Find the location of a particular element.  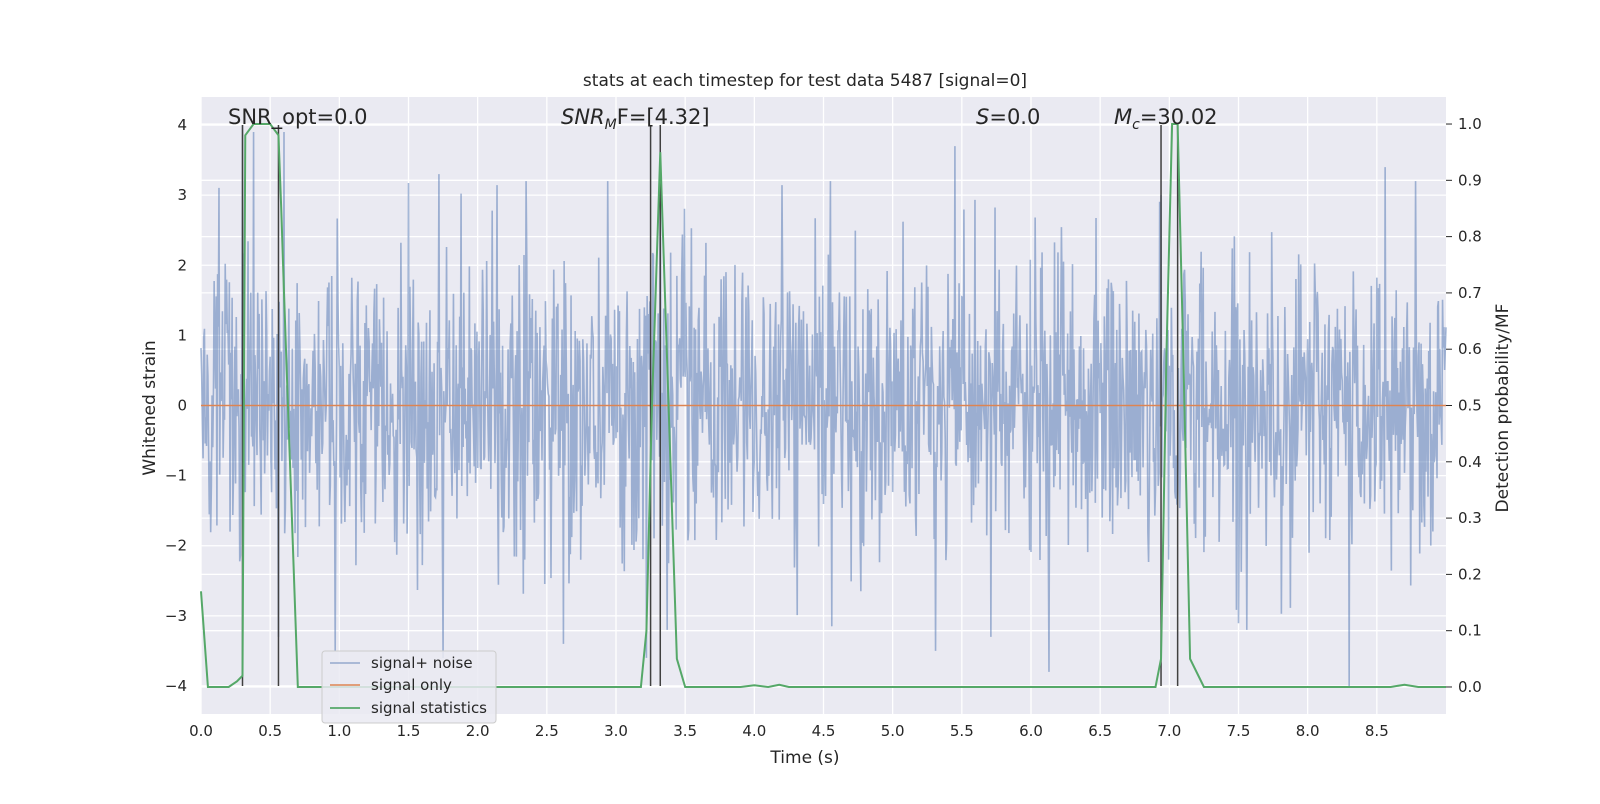

x-tick-label: 7.0 is located at coordinates (1169, 731).